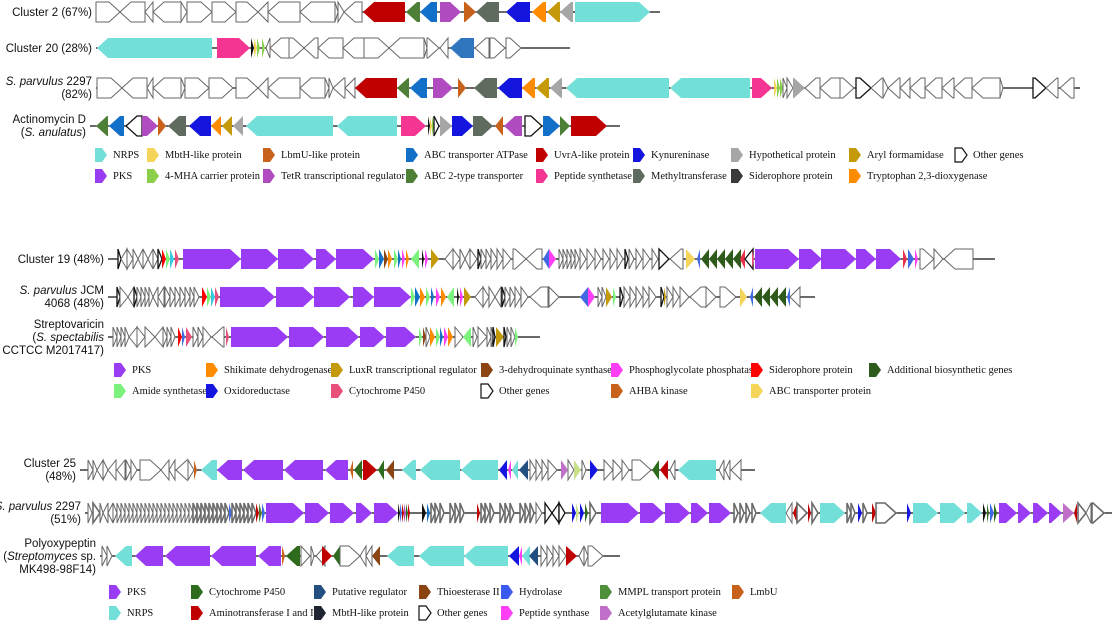 The width and height of the screenshot is (1114, 631). Describe the element at coordinates (670, 155) in the screenshot. I see `legend-item: Kynureninase` at that location.